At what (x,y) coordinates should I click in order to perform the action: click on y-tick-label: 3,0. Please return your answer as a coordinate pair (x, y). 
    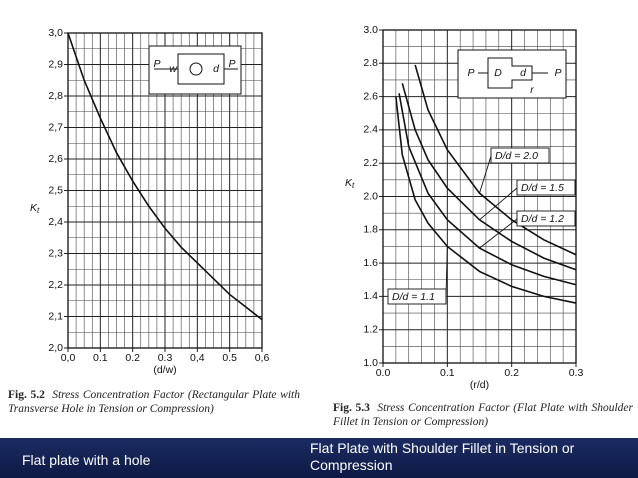
    Looking at the image, I should click on (55, 33).